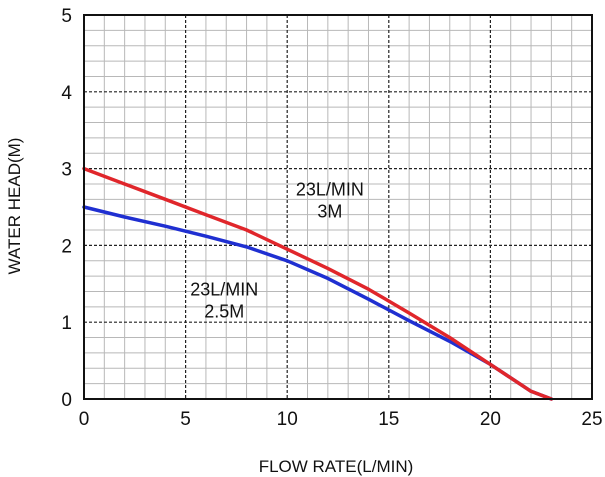 This screenshot has width=605, height=477. Describe the element at coordinates (185, 419) in the screenshot. I see `x-tick-label: 5` at that location.